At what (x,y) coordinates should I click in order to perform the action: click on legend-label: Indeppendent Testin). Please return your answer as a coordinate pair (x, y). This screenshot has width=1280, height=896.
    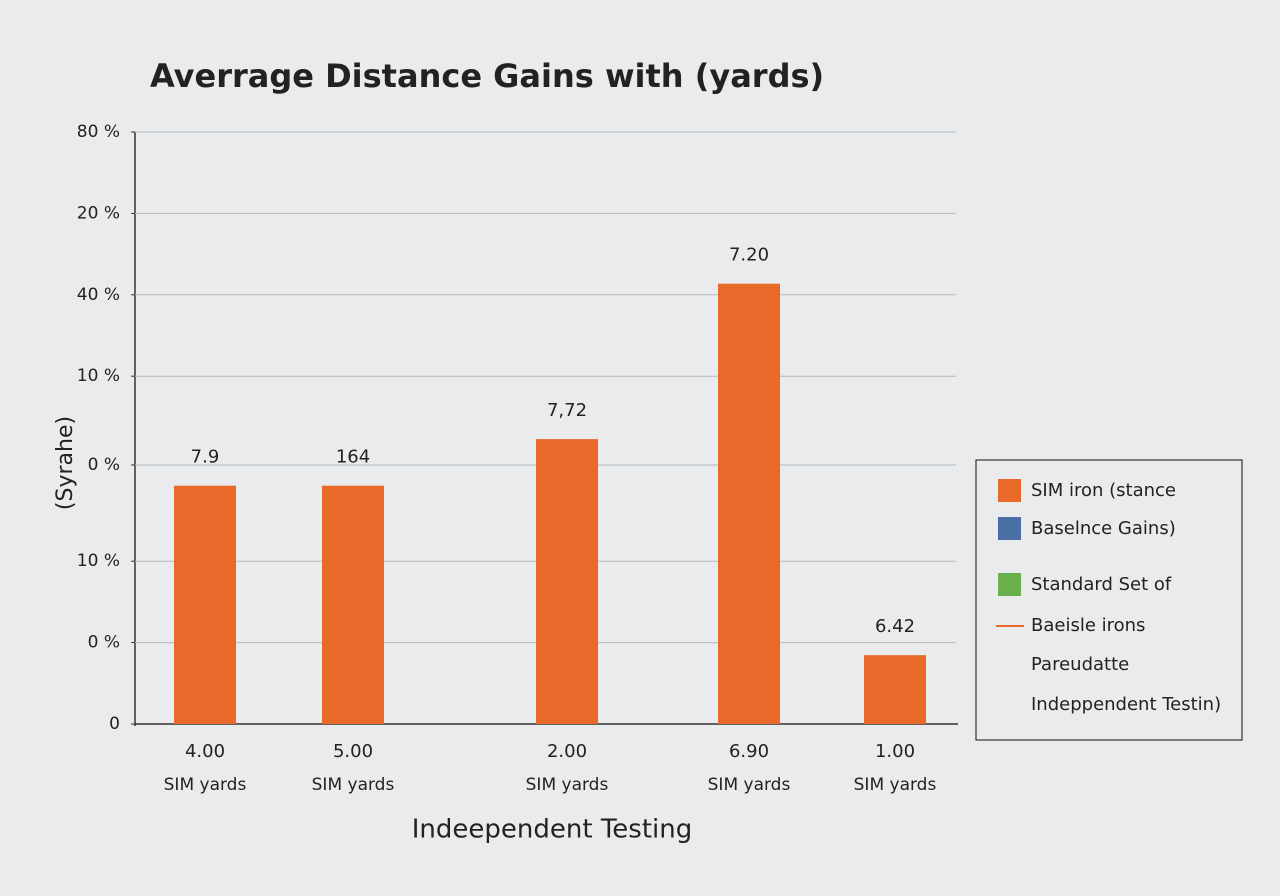
    Looking at the image, I should click on (1126, 704).